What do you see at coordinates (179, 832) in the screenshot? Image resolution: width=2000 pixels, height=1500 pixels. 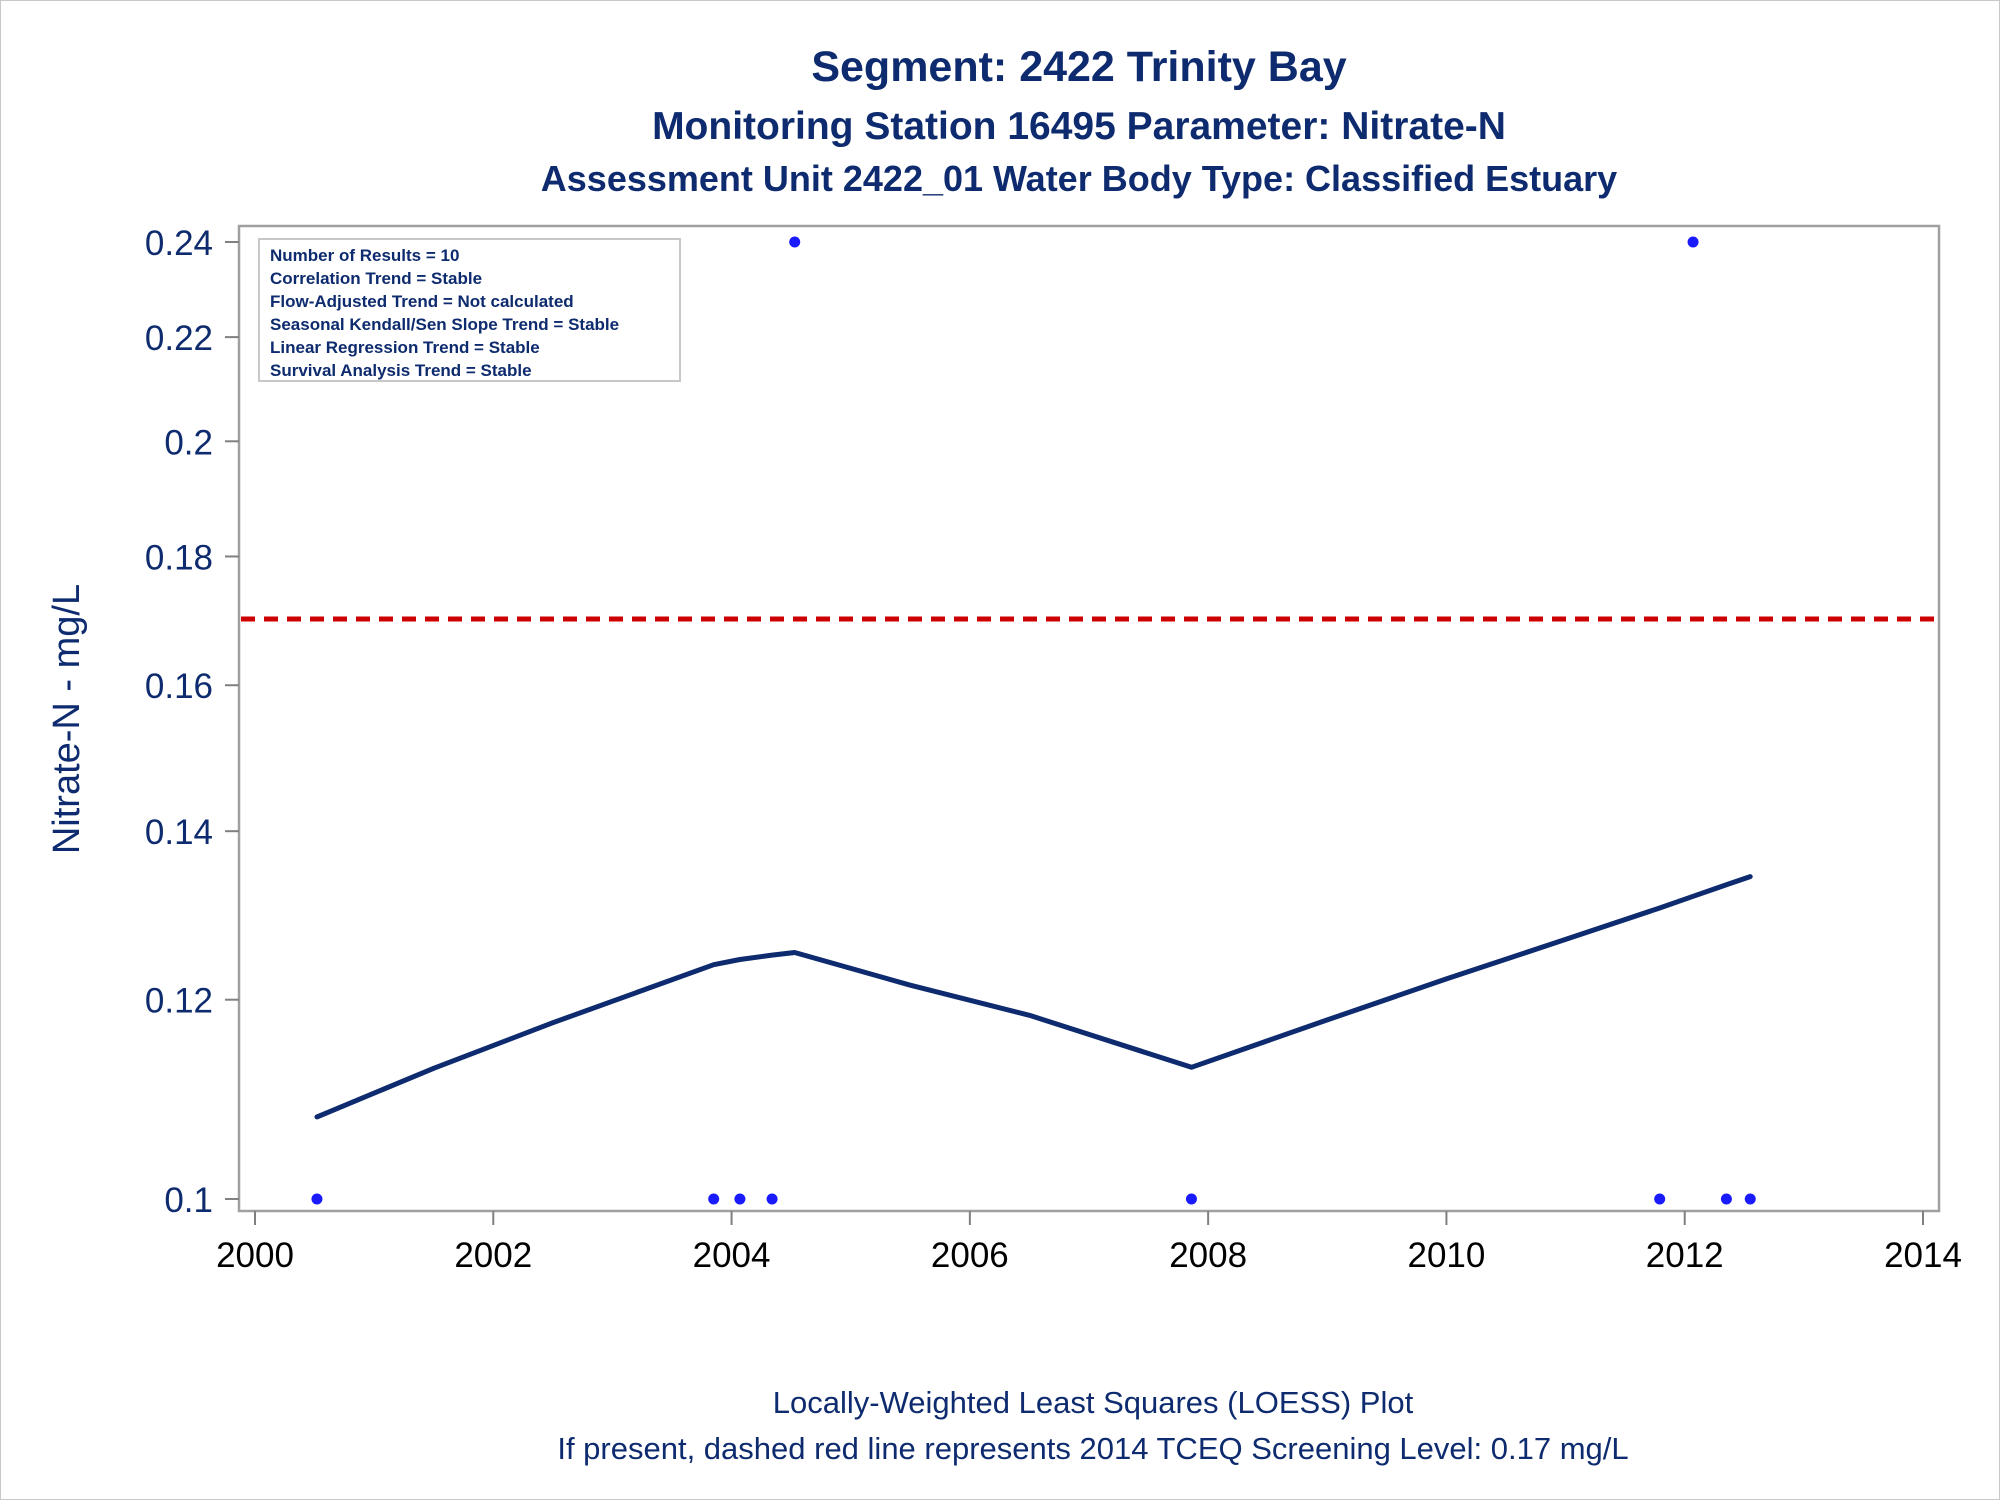 I see `y-tick-label: 0.14` at bounding box center [179, 832].